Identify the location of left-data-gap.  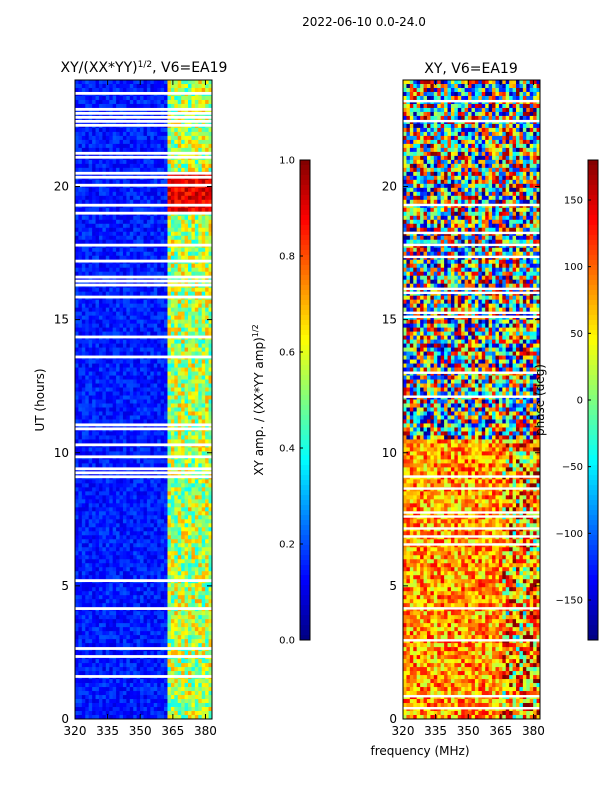
(143, 245).